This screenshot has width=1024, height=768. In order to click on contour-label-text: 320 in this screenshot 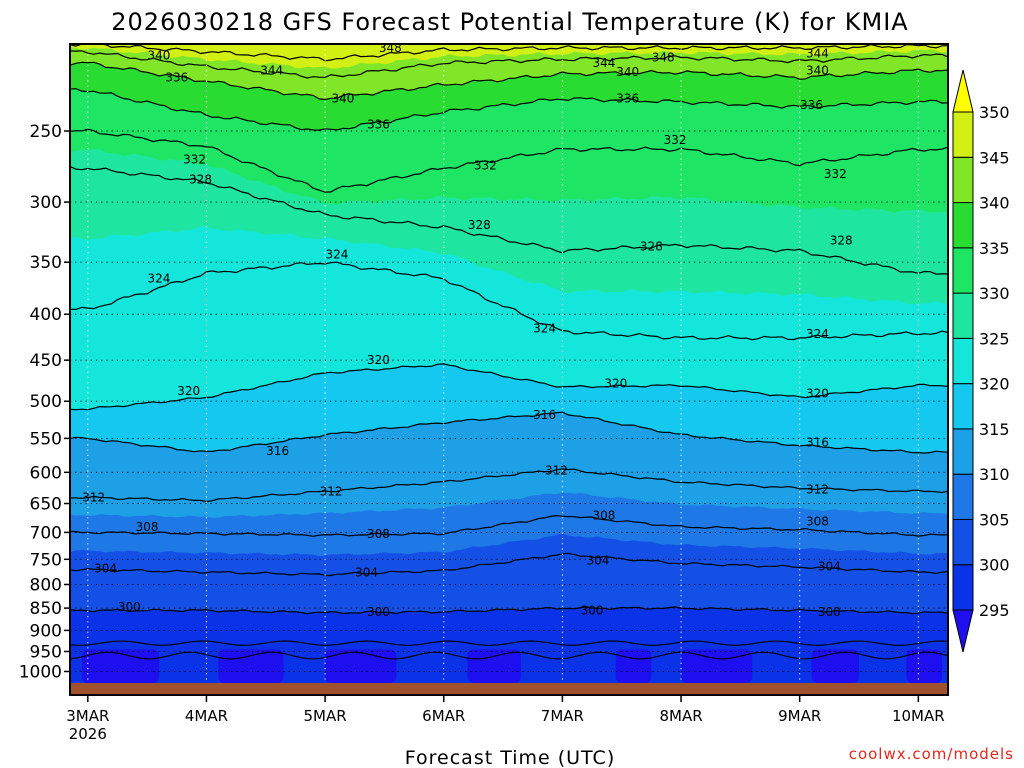, I will do `click(615, 384)`.